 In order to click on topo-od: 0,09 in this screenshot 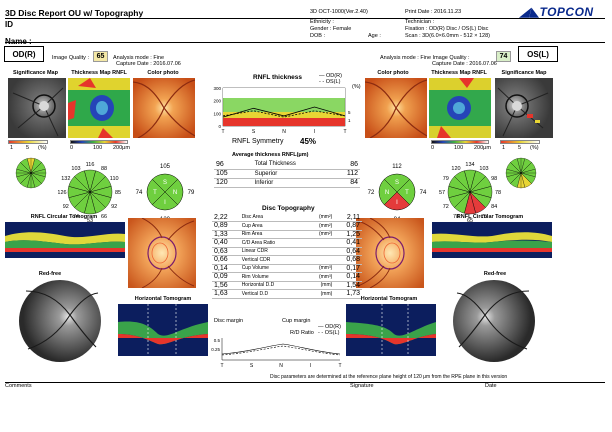, I will do `click(221, 277)`.